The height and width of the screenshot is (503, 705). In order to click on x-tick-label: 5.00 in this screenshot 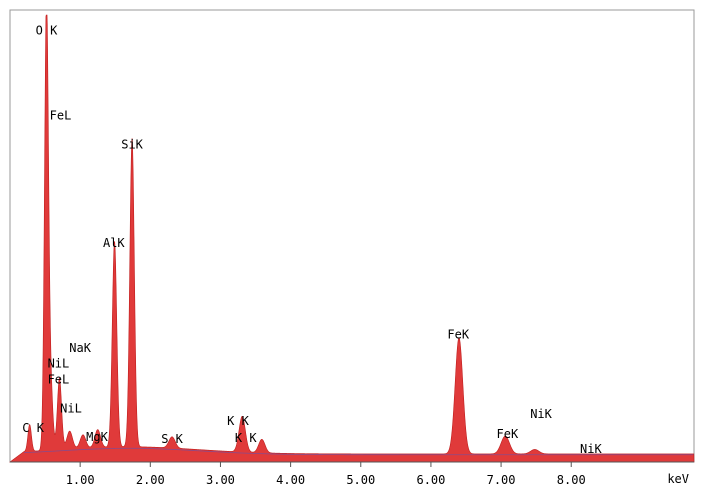, I will do `click(360, 480)`.